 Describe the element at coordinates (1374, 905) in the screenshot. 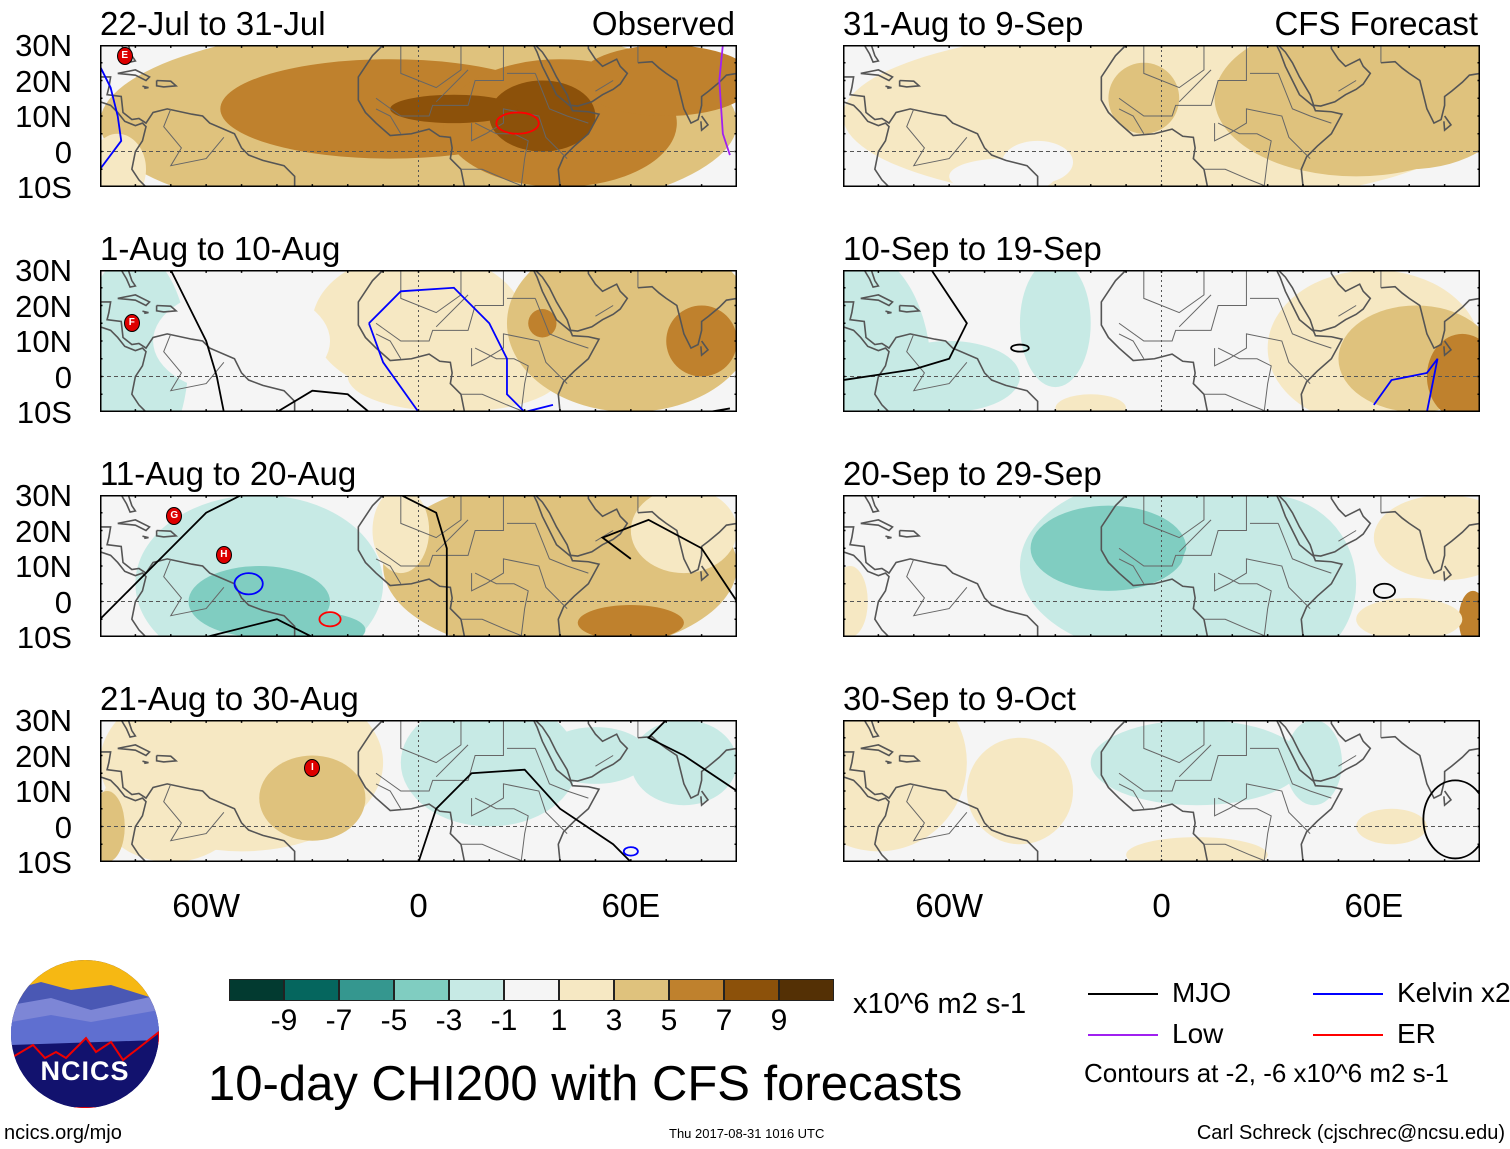

I see `longitude-label: 60E` at that location.